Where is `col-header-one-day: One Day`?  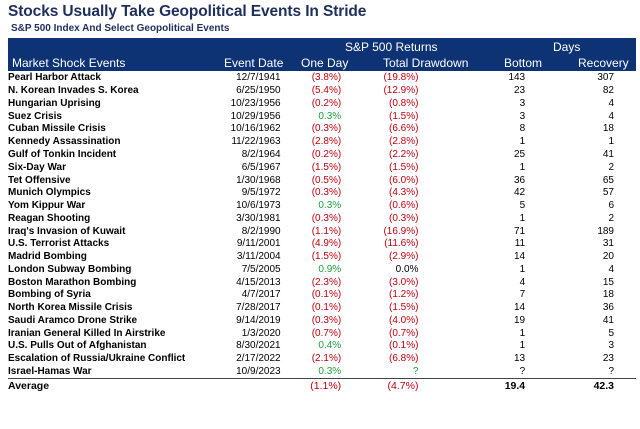 col-header-one-day: One Day is located at coordinates (325, 63).